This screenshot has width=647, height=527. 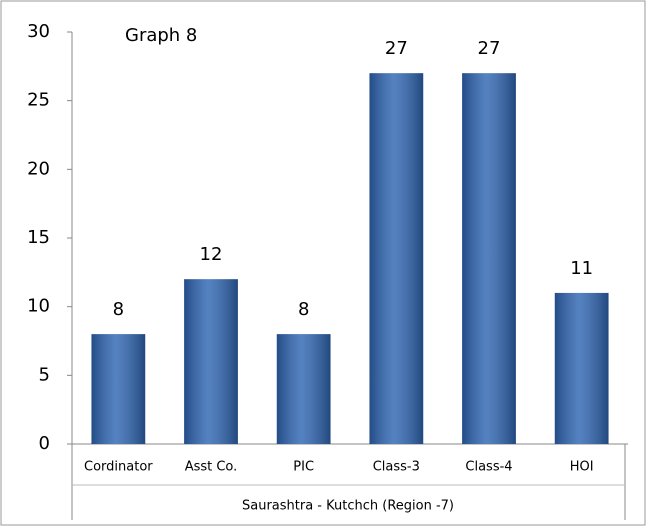 I want to click on y-tick-label: 30, so click(x=38, y=31).